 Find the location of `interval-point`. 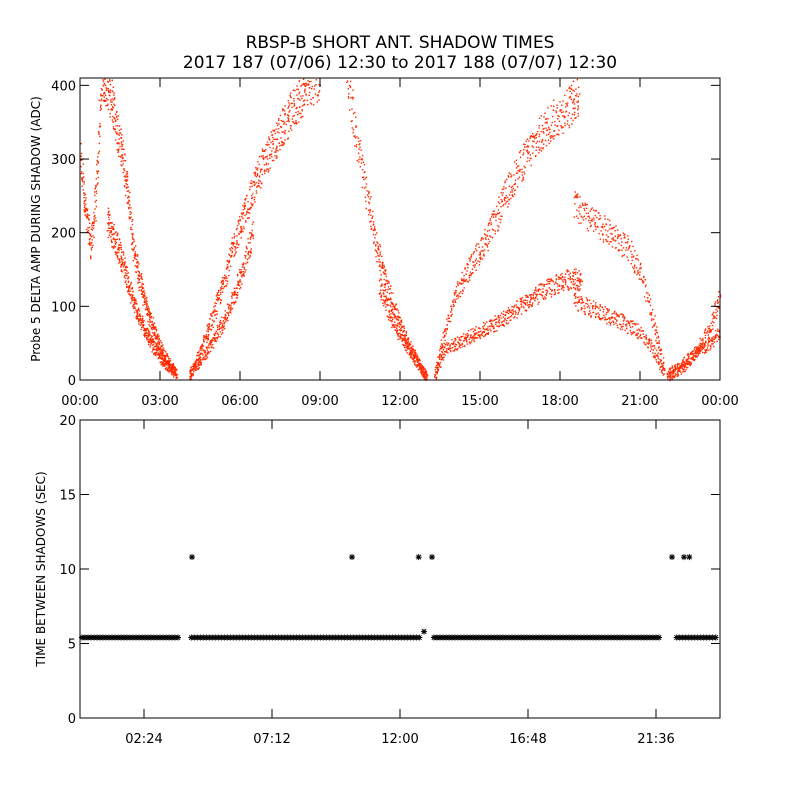

interval-point is located at coordinates (278, 637).